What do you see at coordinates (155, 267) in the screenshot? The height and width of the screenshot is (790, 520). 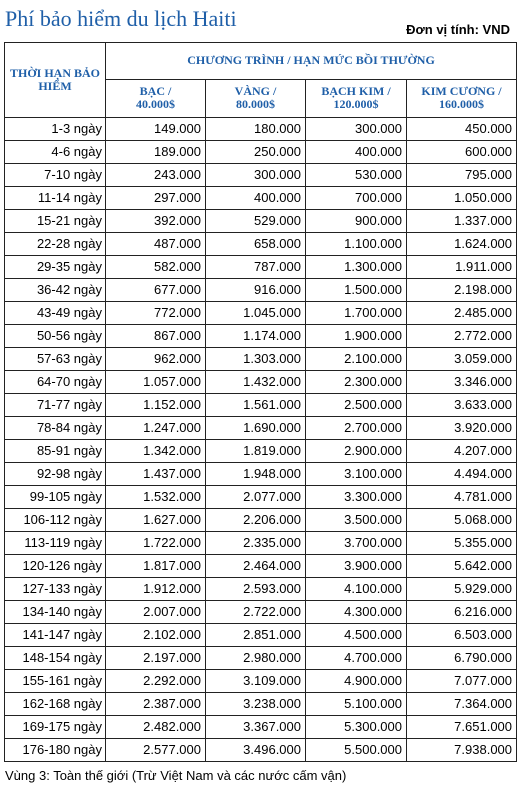 I see `premium-cell: 582.000` at bounding box center [155, 267].